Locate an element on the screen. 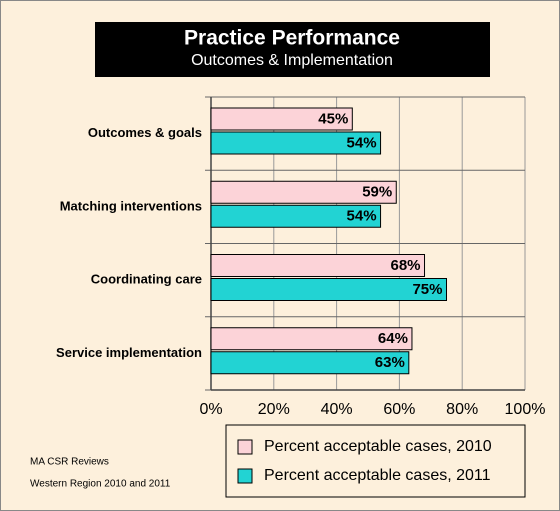 Image resolution: width=560 pixels, height=511 pixels. value-label: 68% is located at coordinates (405, 265).